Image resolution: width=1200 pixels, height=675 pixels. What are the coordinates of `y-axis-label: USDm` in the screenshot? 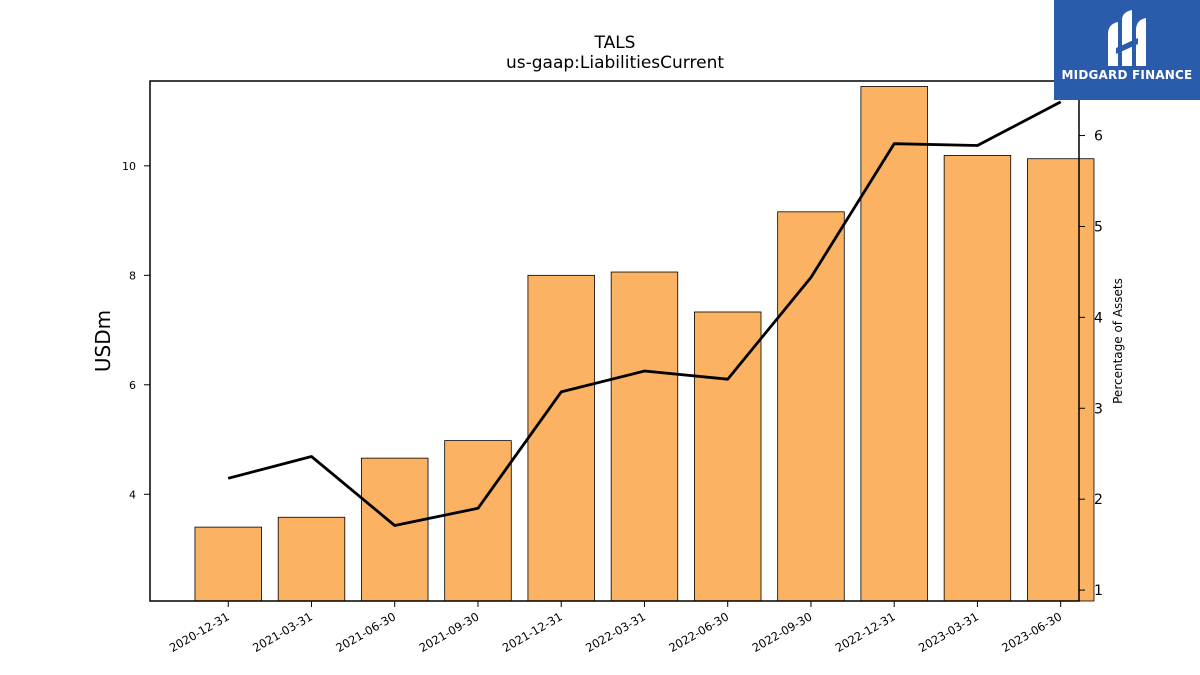 It's located at (103, 341).